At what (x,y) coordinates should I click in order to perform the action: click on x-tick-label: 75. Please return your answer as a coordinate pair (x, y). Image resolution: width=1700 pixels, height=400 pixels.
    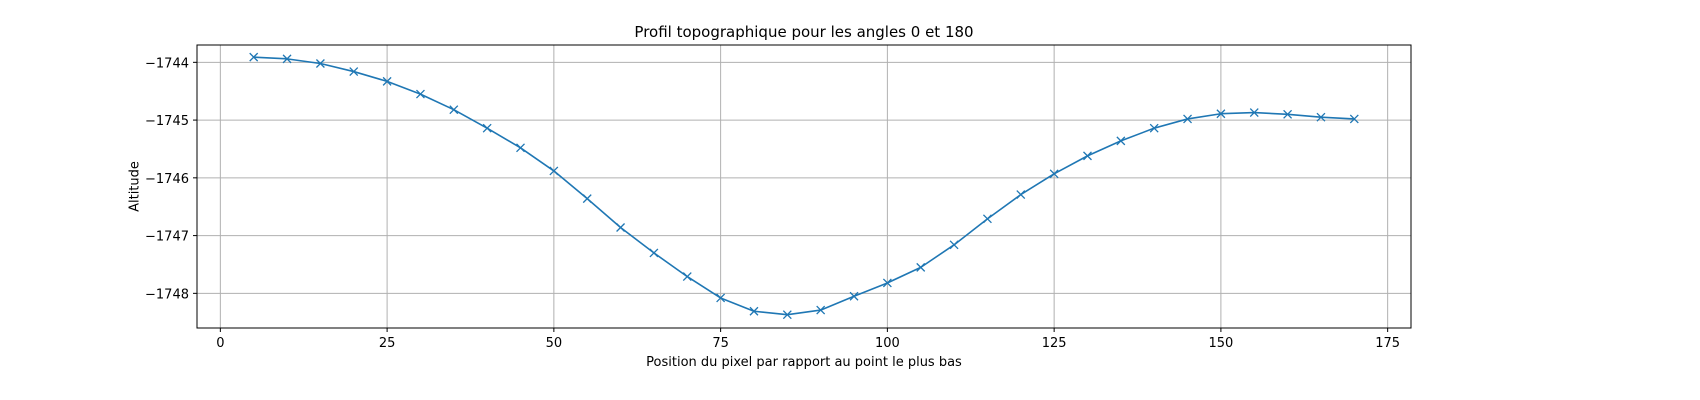
    Looking at the image, I should click on (720, 343).